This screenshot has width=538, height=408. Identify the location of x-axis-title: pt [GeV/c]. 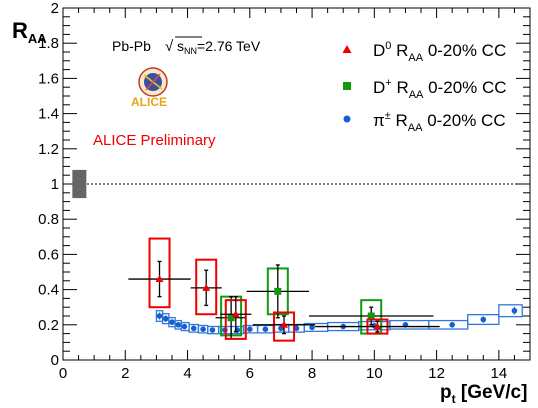
(483, 394).